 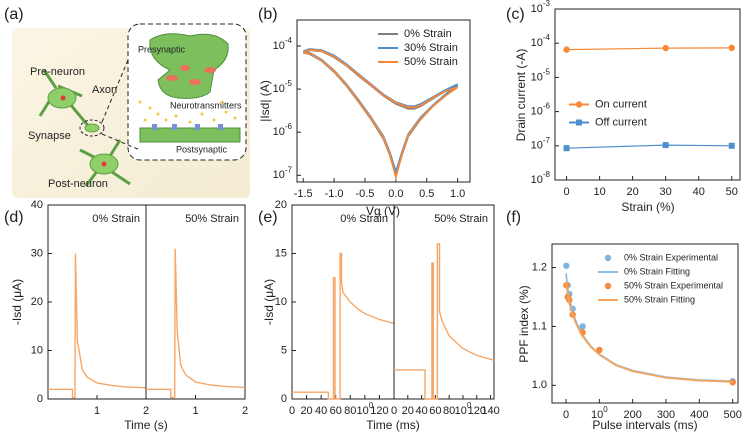 What do you see at coordinates (647, 207) in the screenshot?
I see `x-axis-label: Strain (%)` at bounding box center [647, 207].